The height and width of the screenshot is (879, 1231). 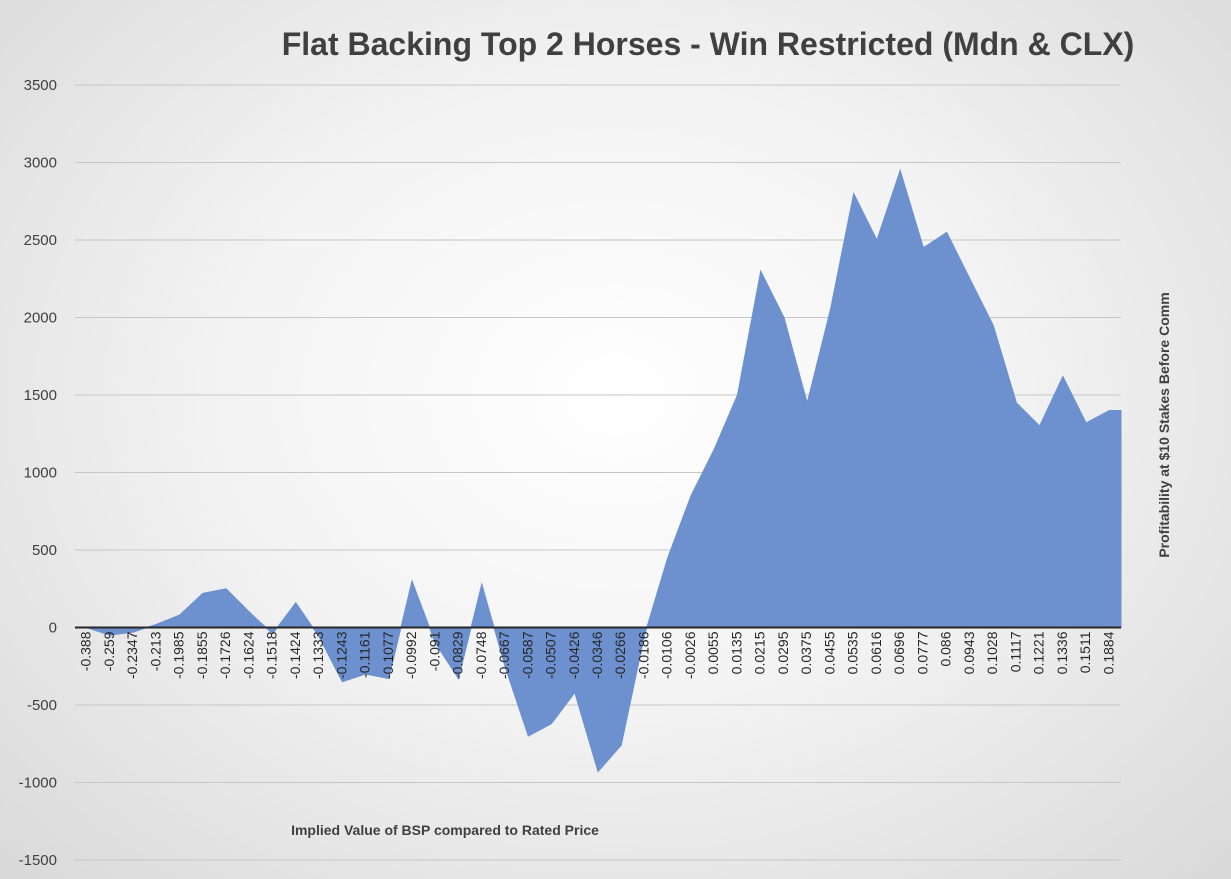 What do you see at coordinates (713, 652) in the screenshot?
I see `x-tick-label: 0.0055` at bounding box center [713, 652].